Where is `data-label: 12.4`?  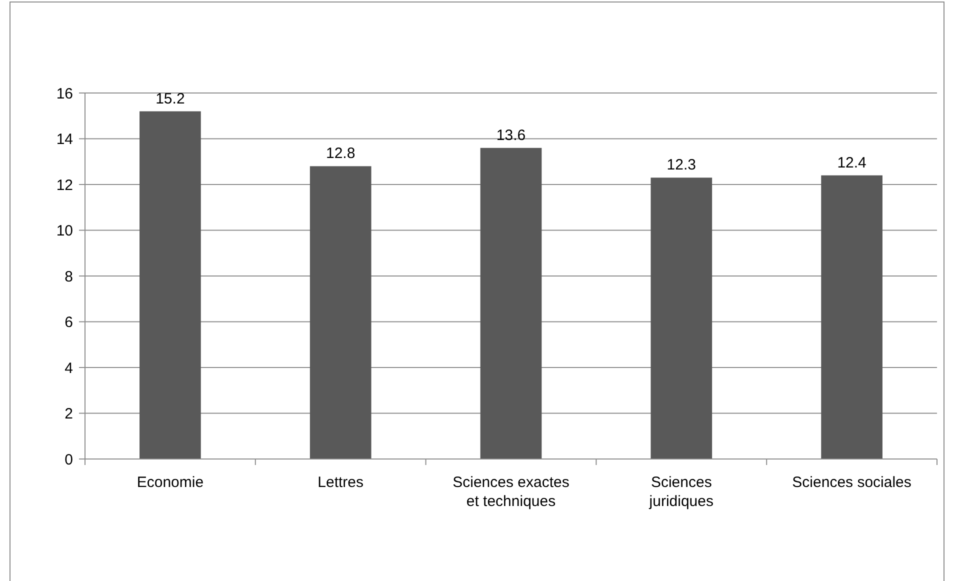
data-label: 12.4 is located at coordinates (851, 163).